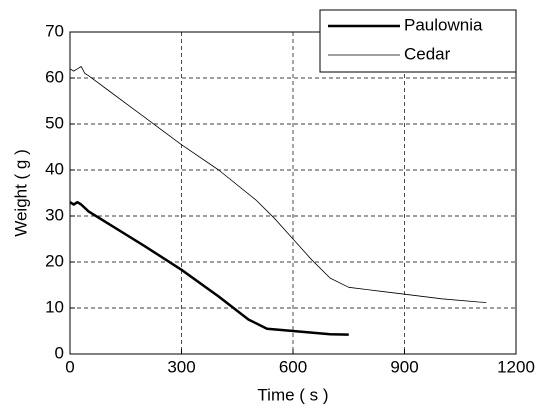 The image size is (542, 415). I want to click on y-axis-label: Weight ( g ), so click(20, 193).